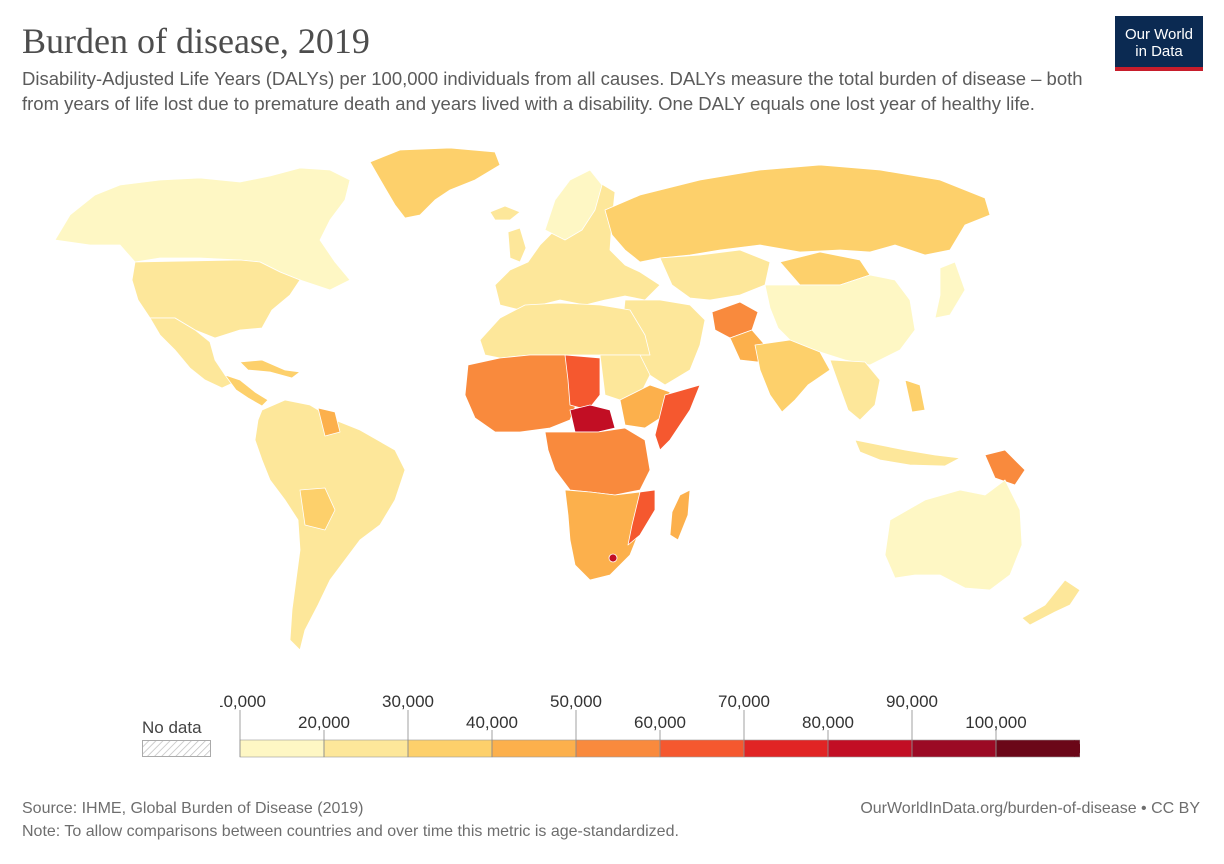  I want to click on legend-tick-bottom-2: 40,000, so click(492, 722).